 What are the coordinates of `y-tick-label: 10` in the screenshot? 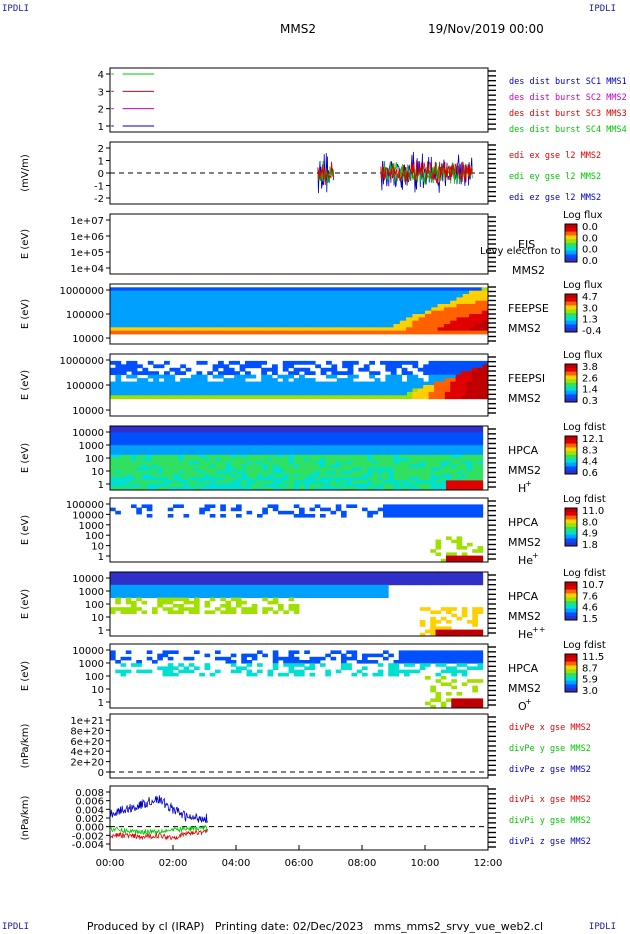 It's located at (97, 618).